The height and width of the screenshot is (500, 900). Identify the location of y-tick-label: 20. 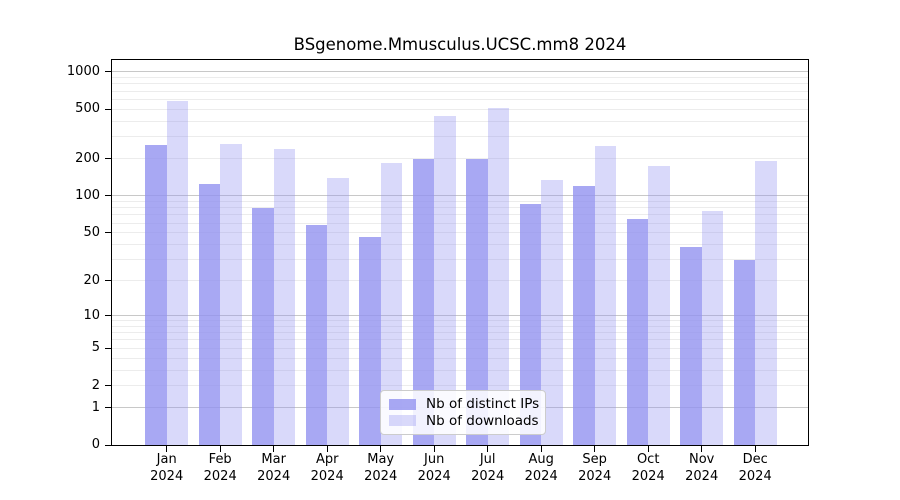
(91, 280).